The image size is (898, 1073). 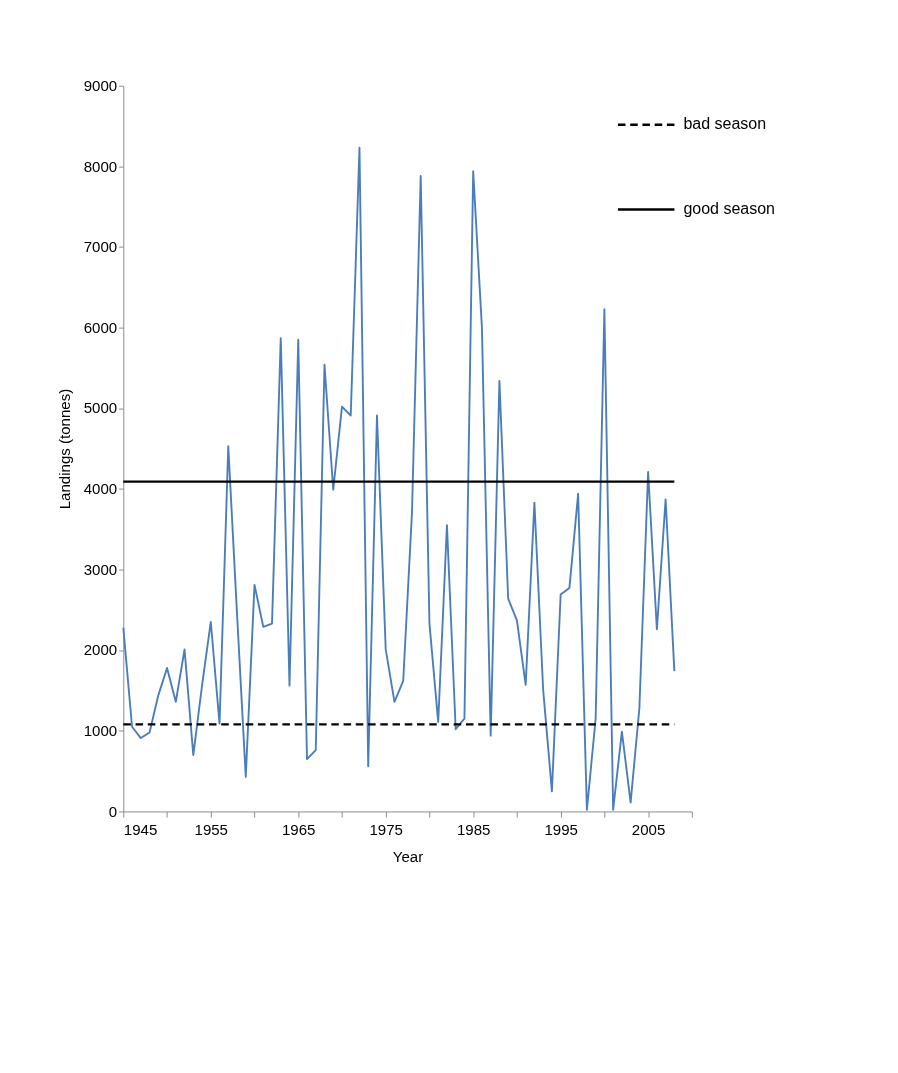 What do you see at coordinates (64, 449) in the screenshot?
I see `y-axis-title: Landings (tonnes)` at bounding box center [64, 449].